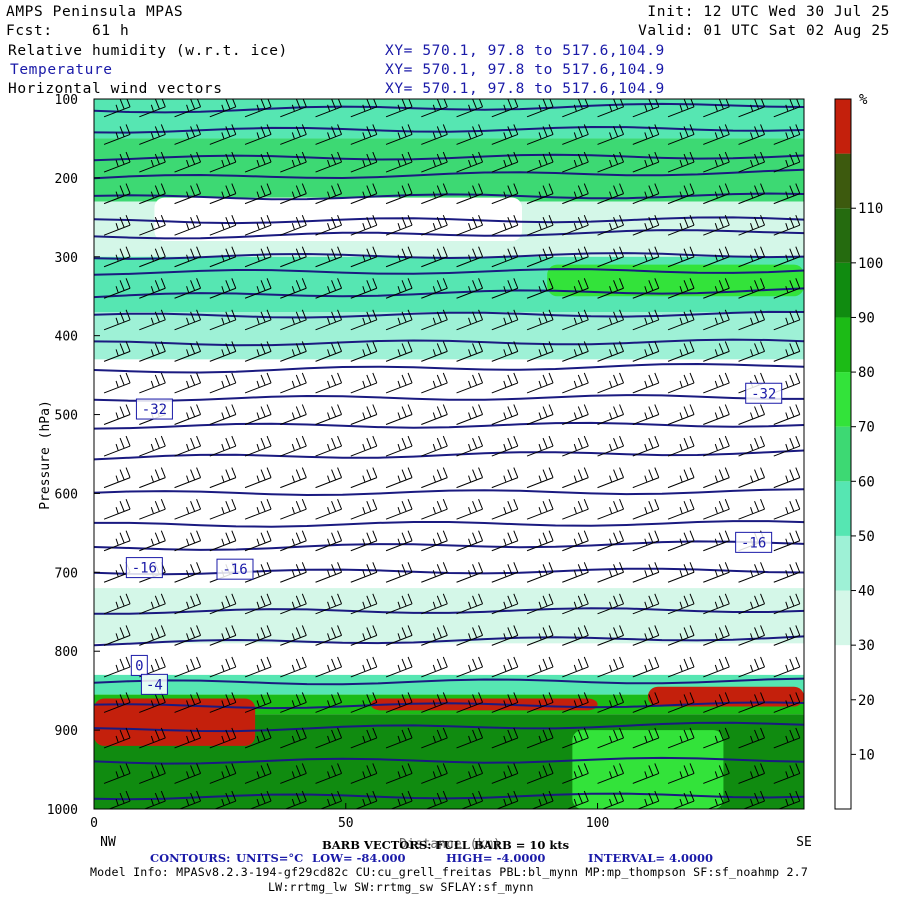 Image resolution: width=900 pixels, height=900 pixels. Describe the element at coordinates (66, 652) in the screenshot. I see `y-tick-label: 800` at that location.